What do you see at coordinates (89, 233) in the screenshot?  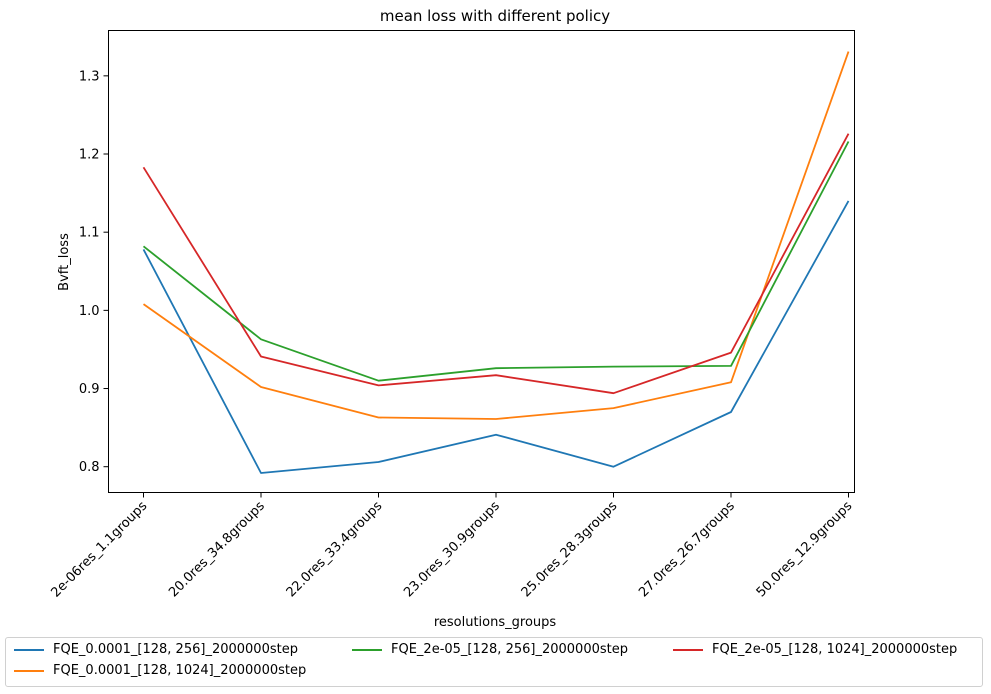 I see `y-tick-label: 1.1` at bounding box center [89, 233].